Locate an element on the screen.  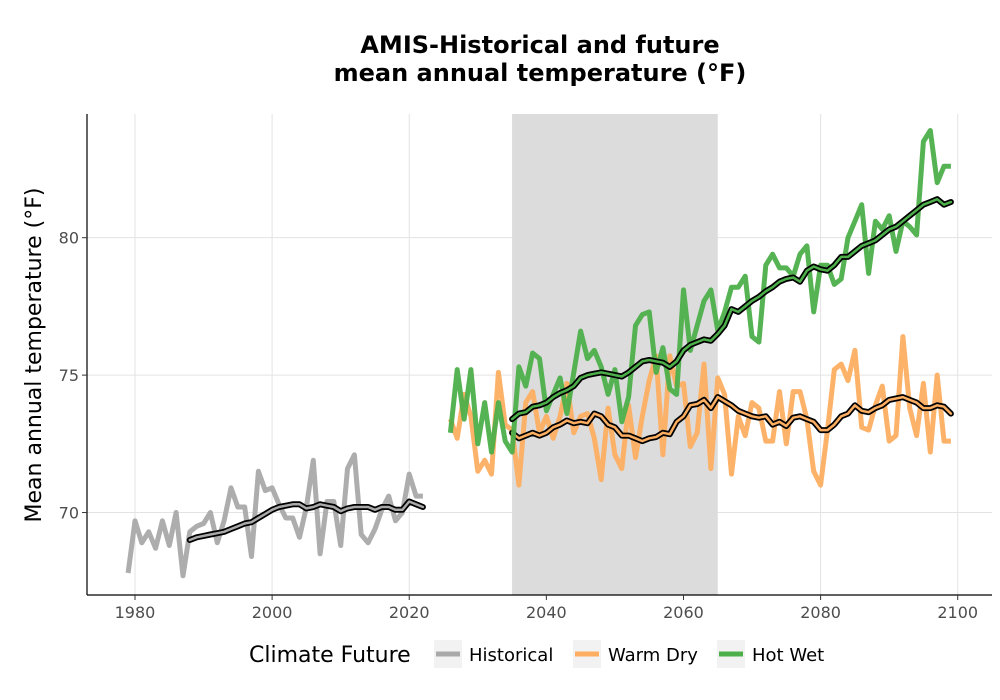
y-tick-label-80: 80 is located at coordinates (69, 238).